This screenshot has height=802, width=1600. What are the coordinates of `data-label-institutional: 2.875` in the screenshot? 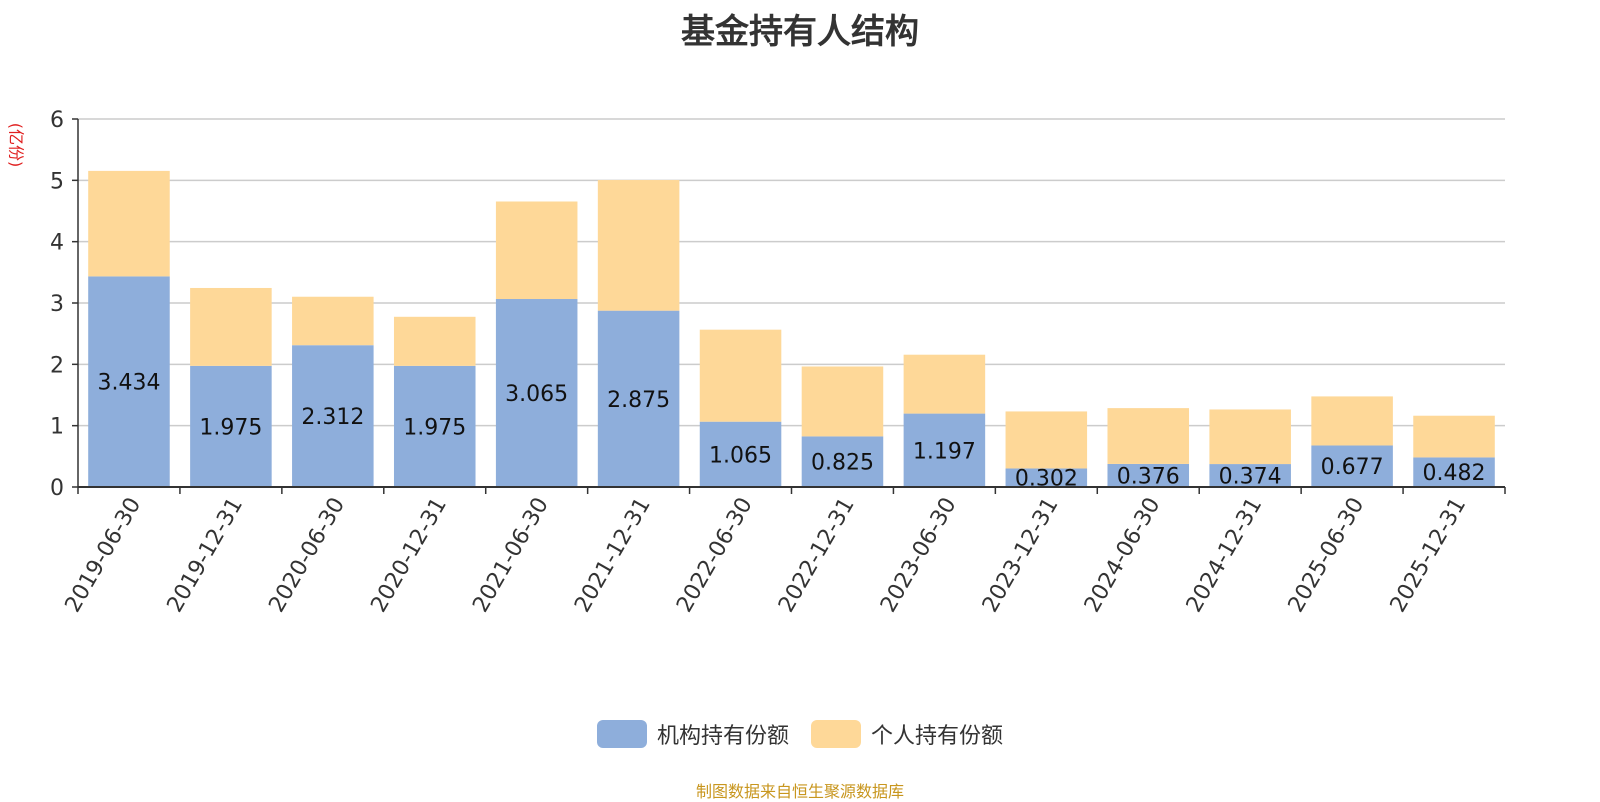 It's located at (638, 400).